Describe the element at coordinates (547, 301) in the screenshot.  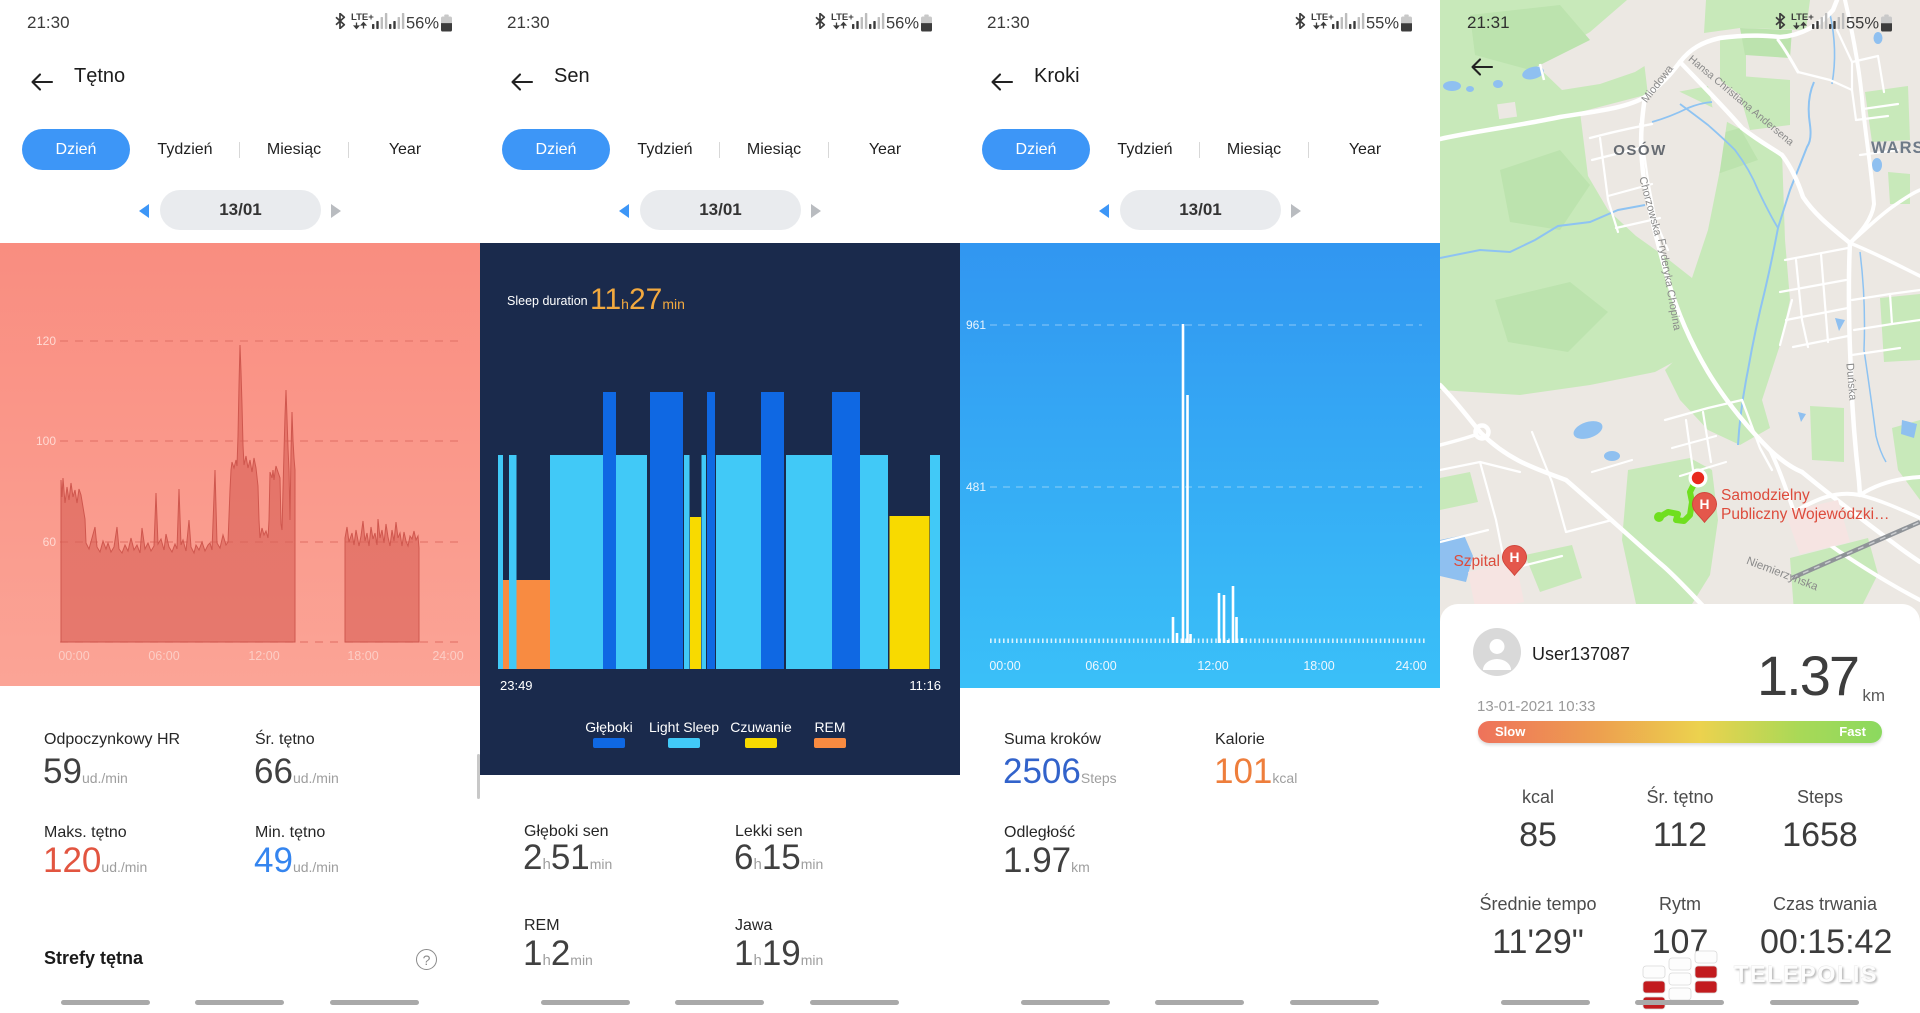
I see `svg-text: Sleep duration` at that location.